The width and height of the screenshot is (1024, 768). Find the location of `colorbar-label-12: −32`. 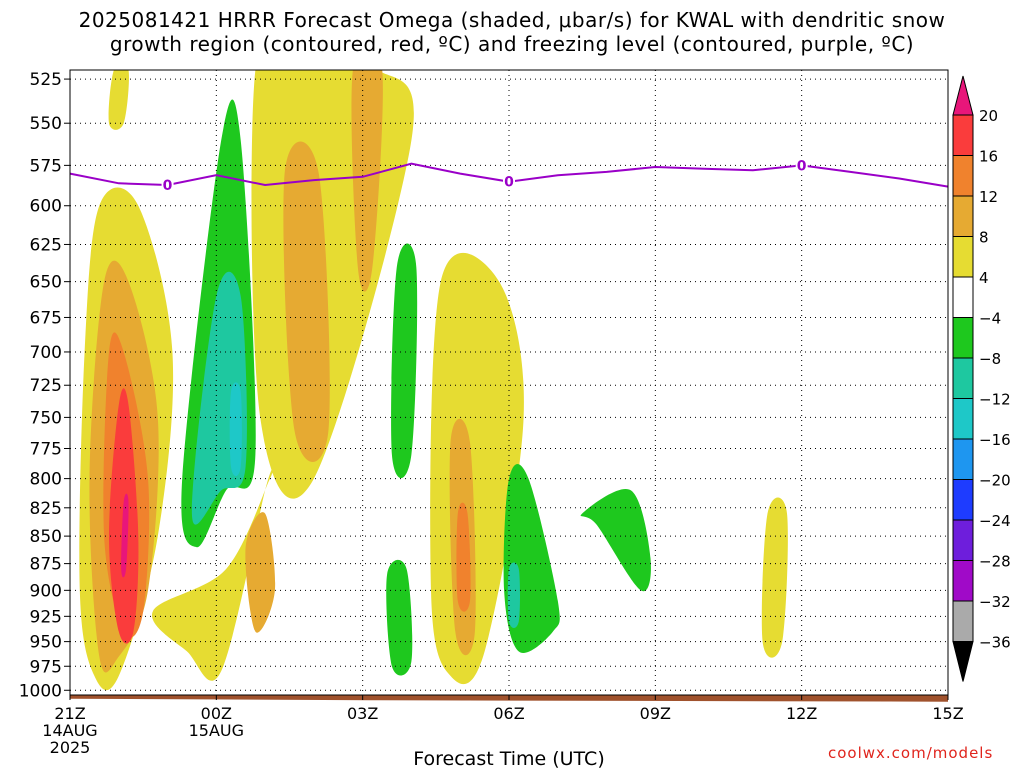

colorbar-label-12: −32 is located at coordinates (995, 602).